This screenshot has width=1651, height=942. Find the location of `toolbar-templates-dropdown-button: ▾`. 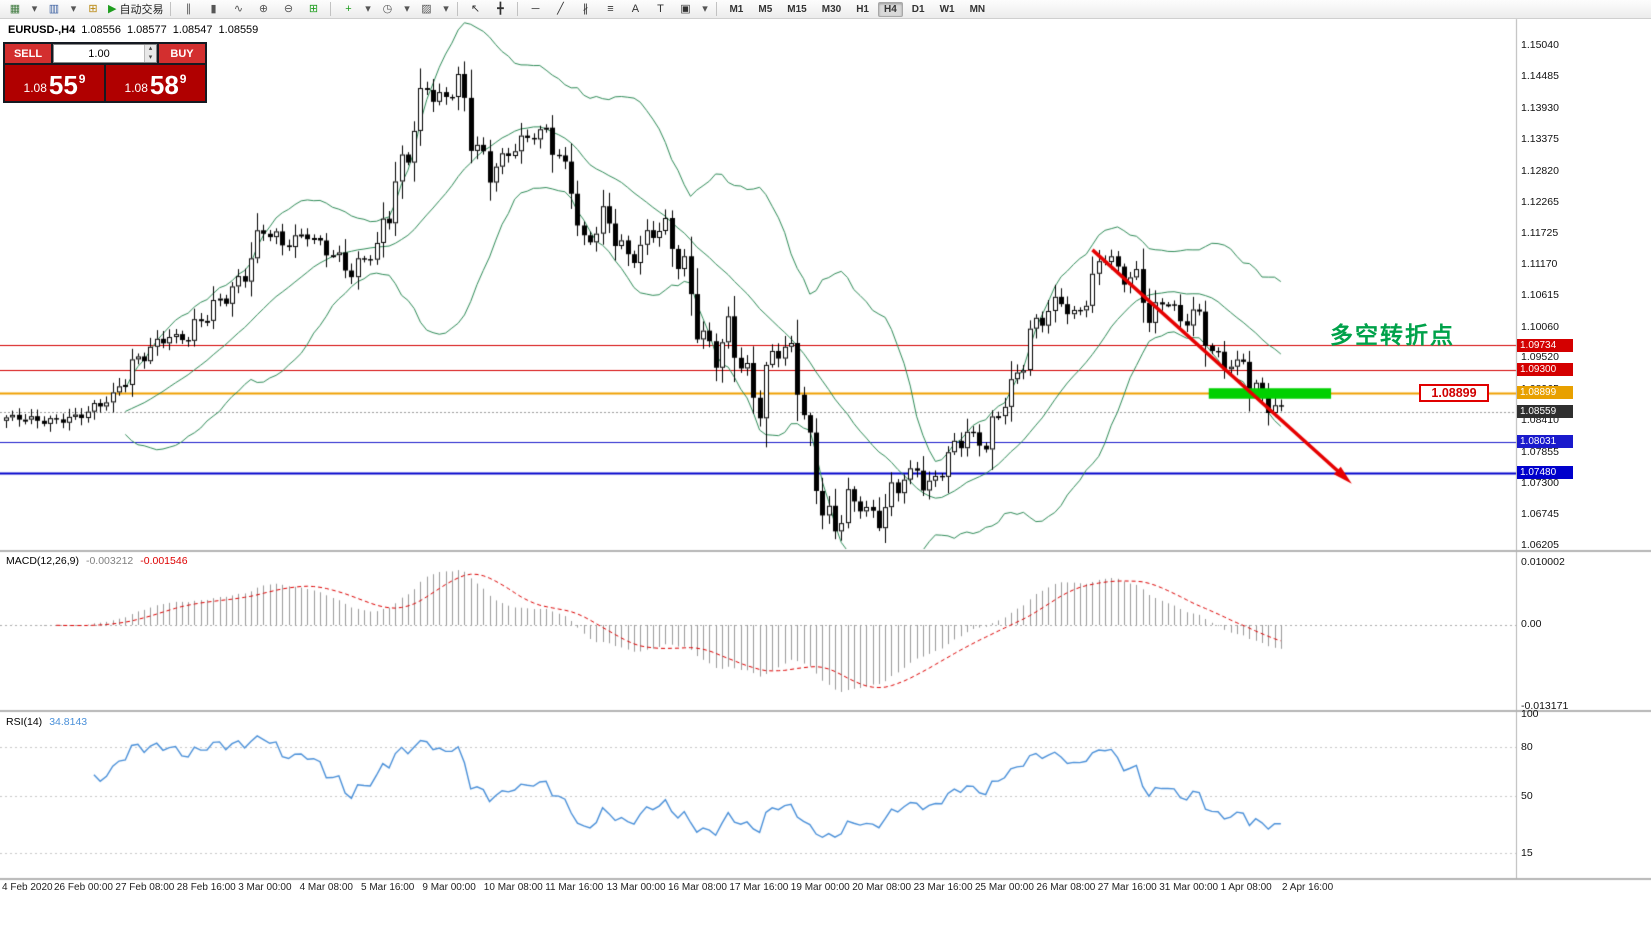

toolbar-templates-dropdown-button: ▾ is located at coordinates (445, 9).